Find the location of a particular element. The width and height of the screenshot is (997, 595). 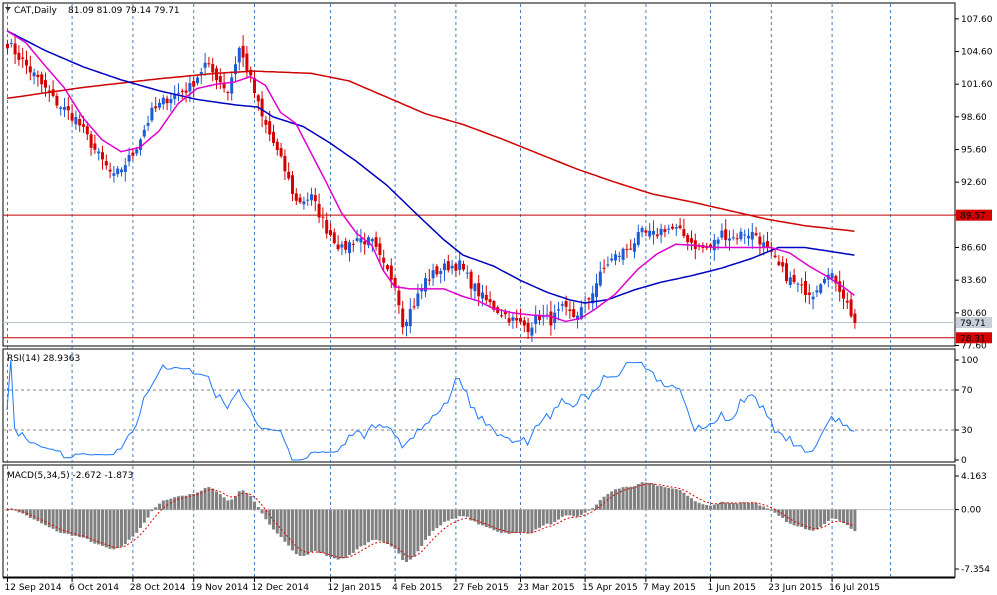

price-tick-label: 98.60 is located at coordinates (974, 118).